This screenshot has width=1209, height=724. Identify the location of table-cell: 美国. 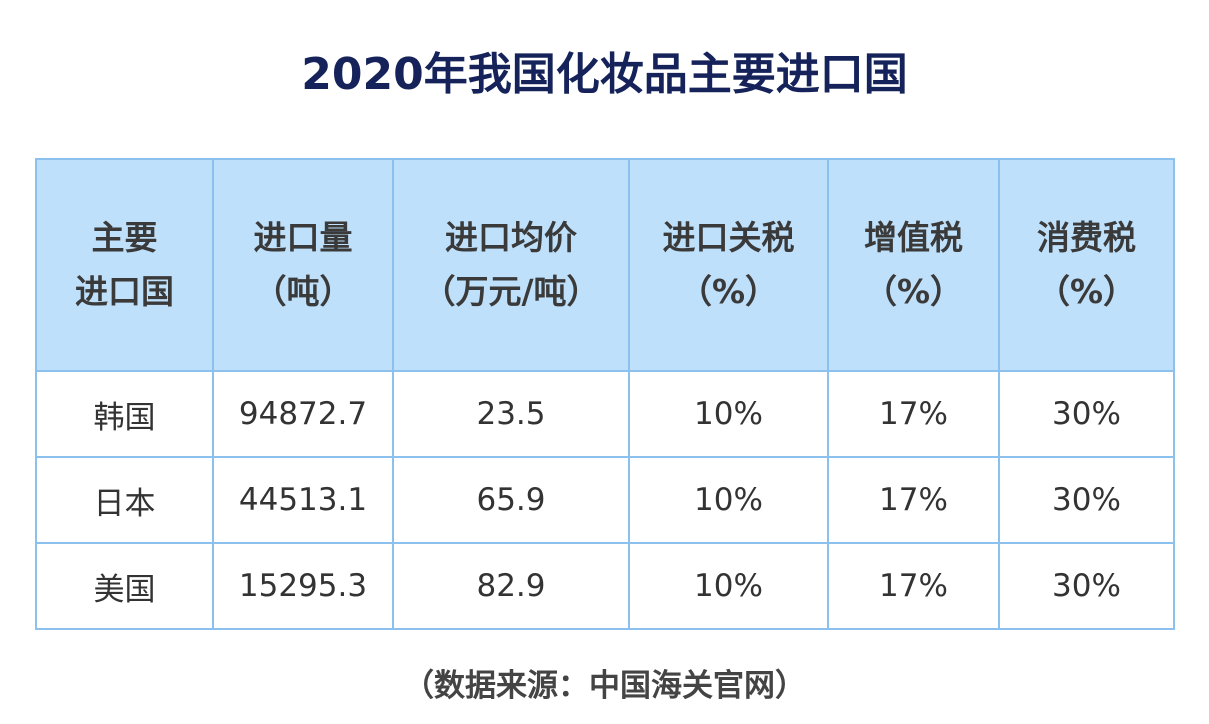
(124, 586).